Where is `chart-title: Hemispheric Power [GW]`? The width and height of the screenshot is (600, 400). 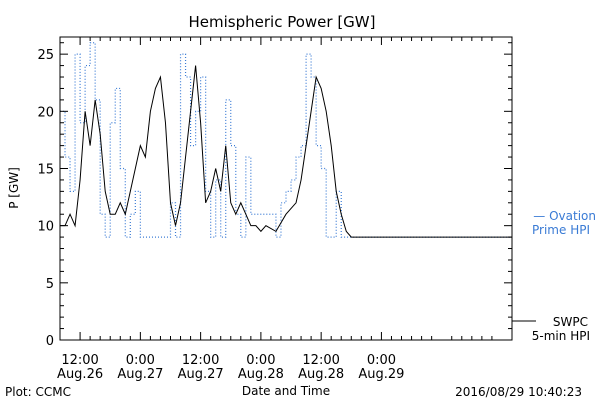
chart-title: Hemispheric Power [GW] is located at coordinates (282, 22).